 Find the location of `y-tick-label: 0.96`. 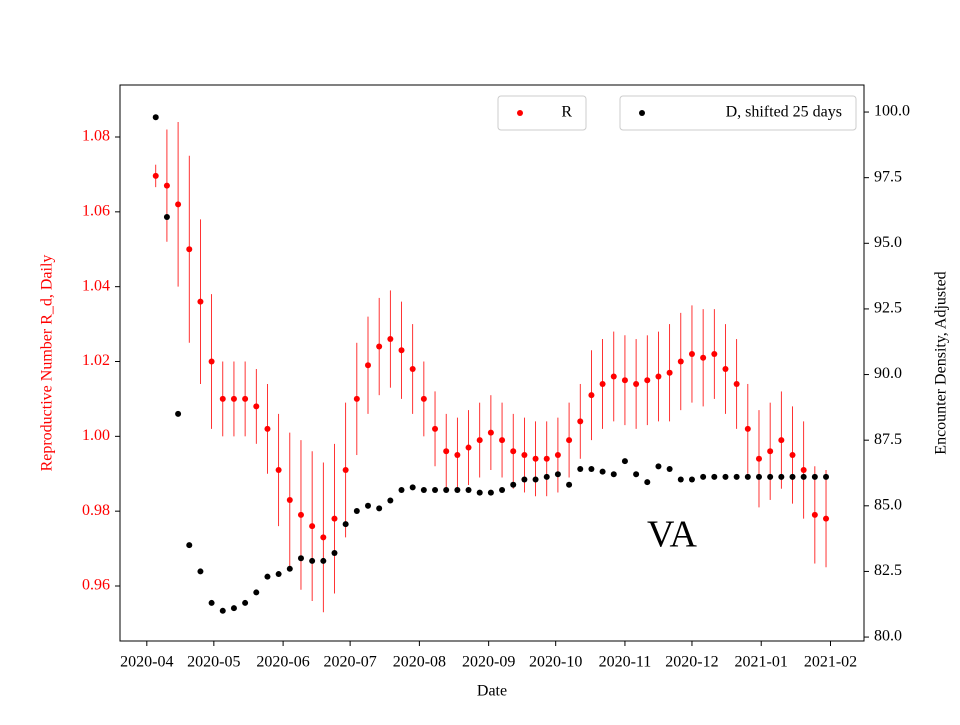

y-tick-label: 0.96 is located at coordinates (96, 585).